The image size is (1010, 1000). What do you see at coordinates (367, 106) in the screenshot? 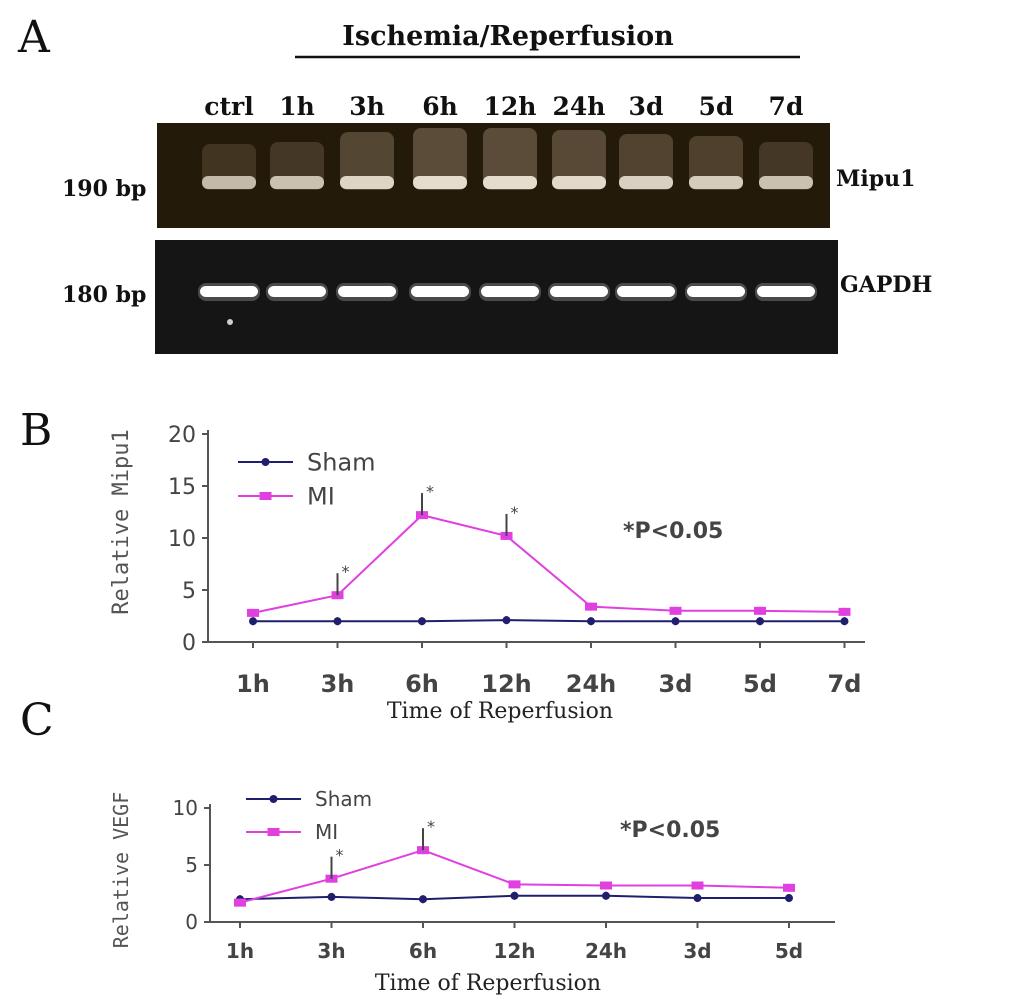
I see `lane-label-3h: 3h` at bounding box center [367, 106].